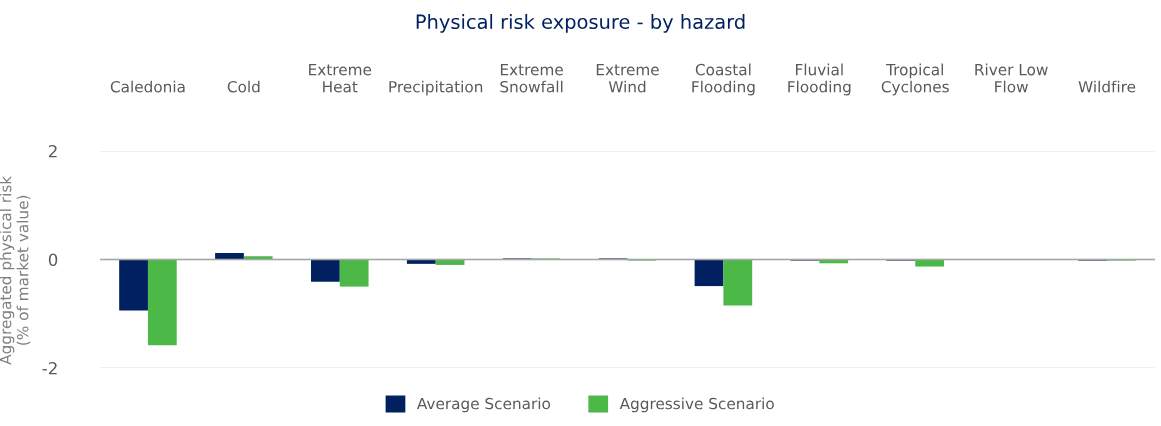  What do you see at coordinates (52, 151) in the screenshot?
I see `y-tick-label: 2` at bounding box center [52, 151].